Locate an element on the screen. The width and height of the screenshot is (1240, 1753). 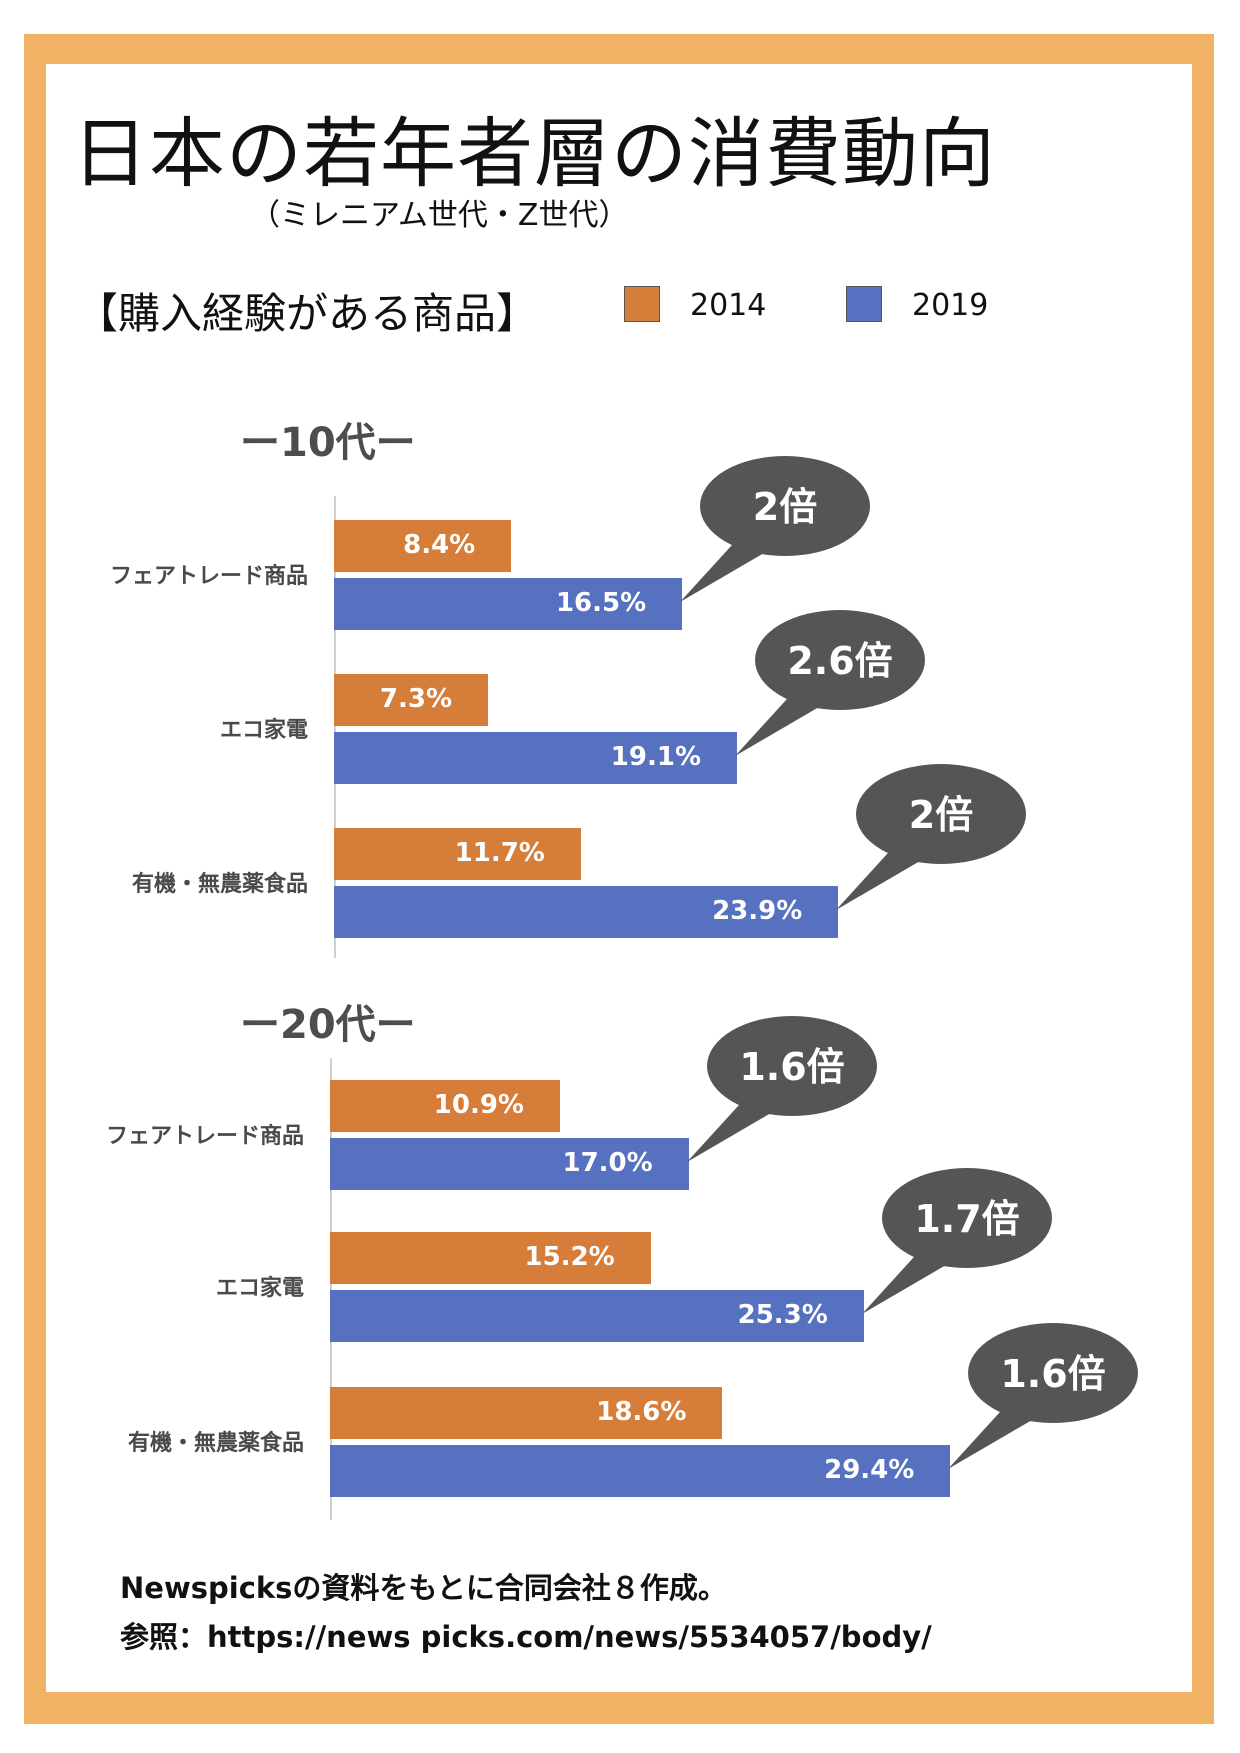
ratio-label: 2.6倍 is located at coordinates (839, 661).